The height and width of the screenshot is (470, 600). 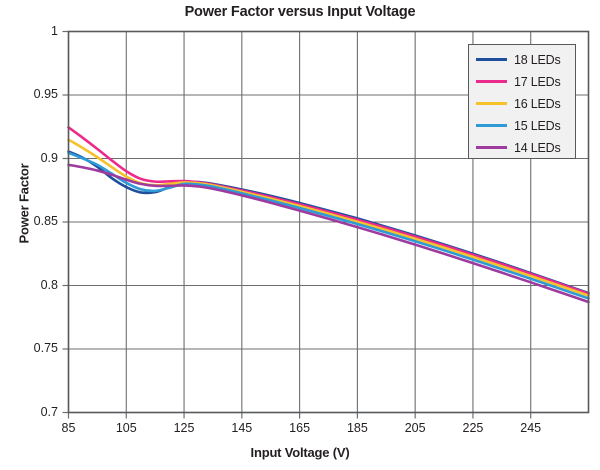 What do you see at coordinates (537, 147) in the screenshot?
I see `legend-label-14-leds: 14 LEDs` at bounding box center [537, 147].